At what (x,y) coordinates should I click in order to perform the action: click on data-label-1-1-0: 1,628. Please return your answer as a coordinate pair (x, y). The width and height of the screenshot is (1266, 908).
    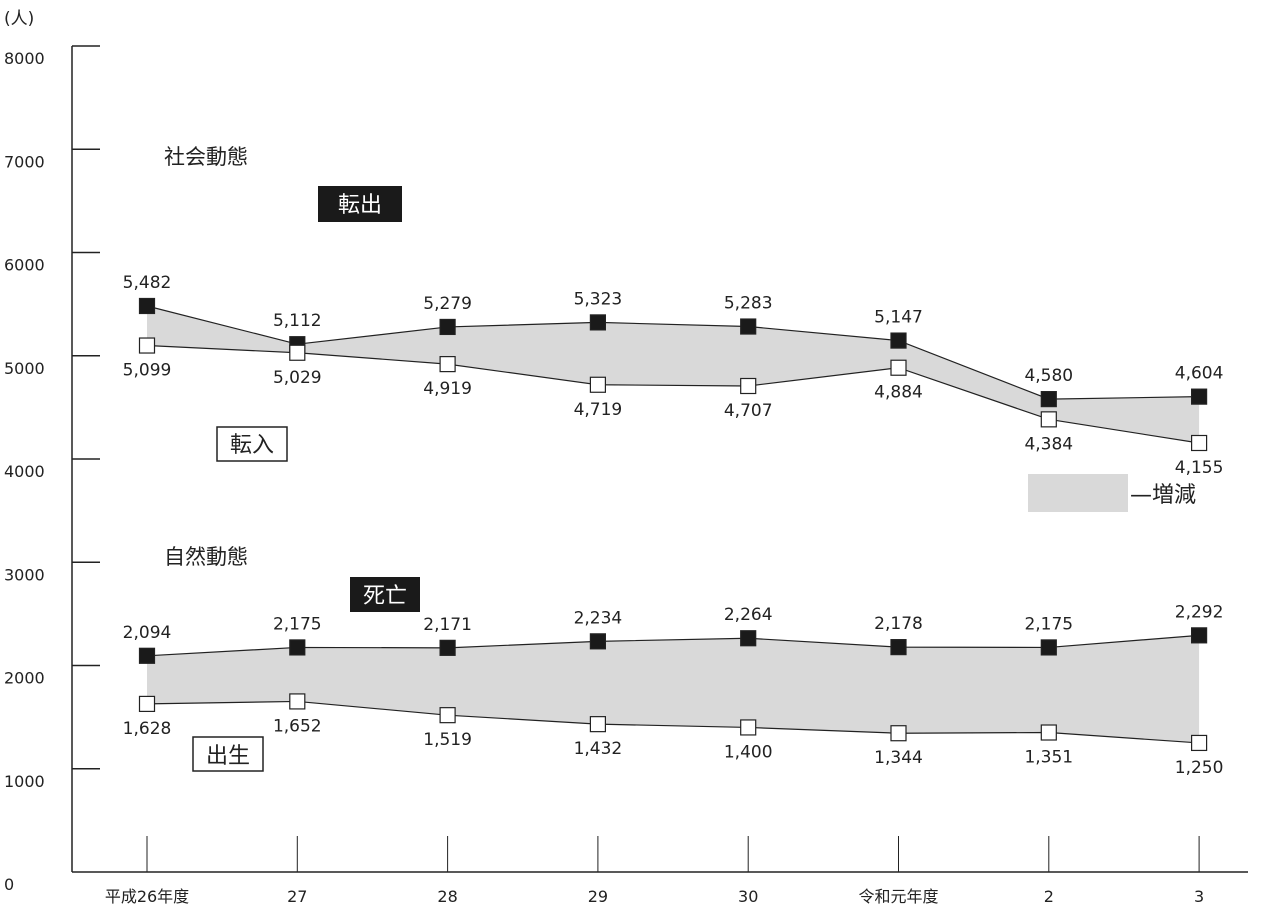
    Looking at the image, I should click on (147, 729).